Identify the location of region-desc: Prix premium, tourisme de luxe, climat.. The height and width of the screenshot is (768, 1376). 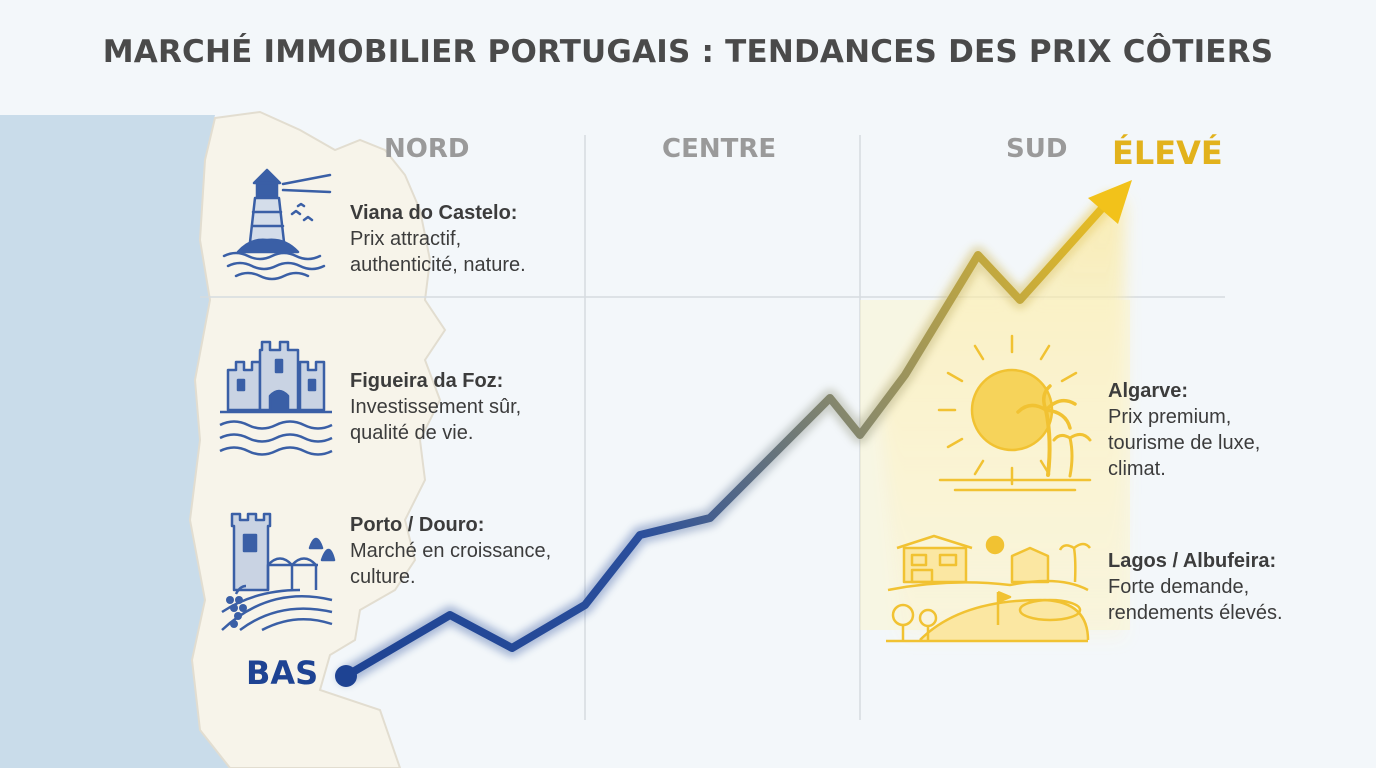
(1184, 443).